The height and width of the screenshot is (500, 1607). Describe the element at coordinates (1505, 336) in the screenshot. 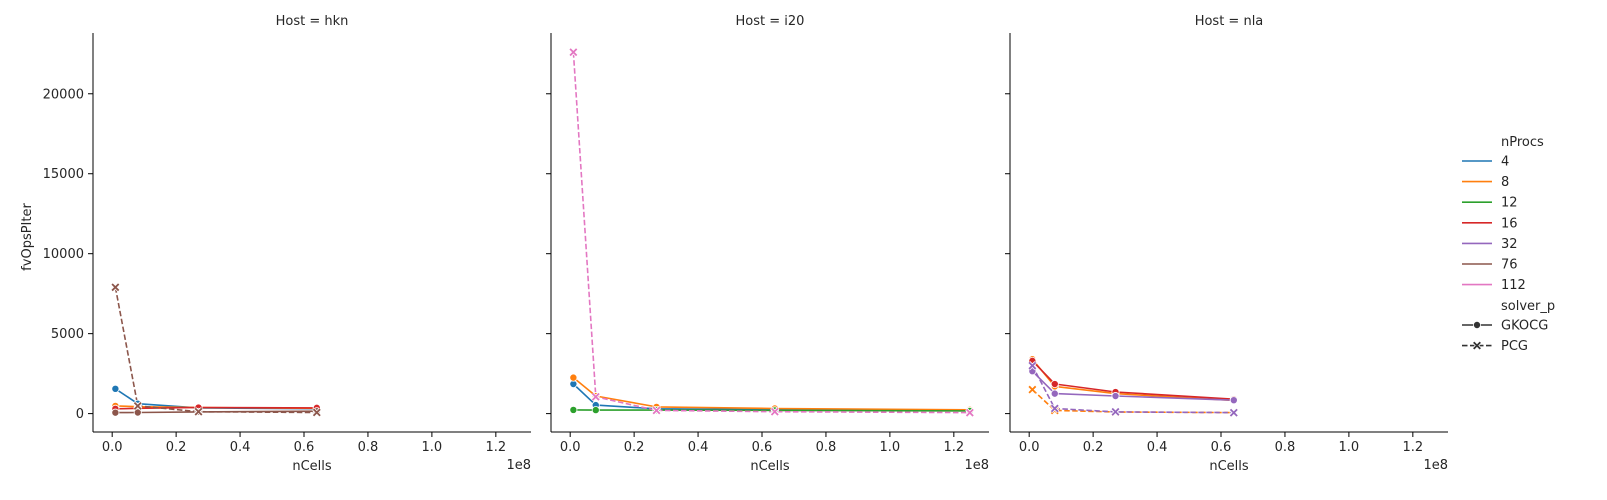

I see `legend-style-entries: GKOCG PCG` at that location.